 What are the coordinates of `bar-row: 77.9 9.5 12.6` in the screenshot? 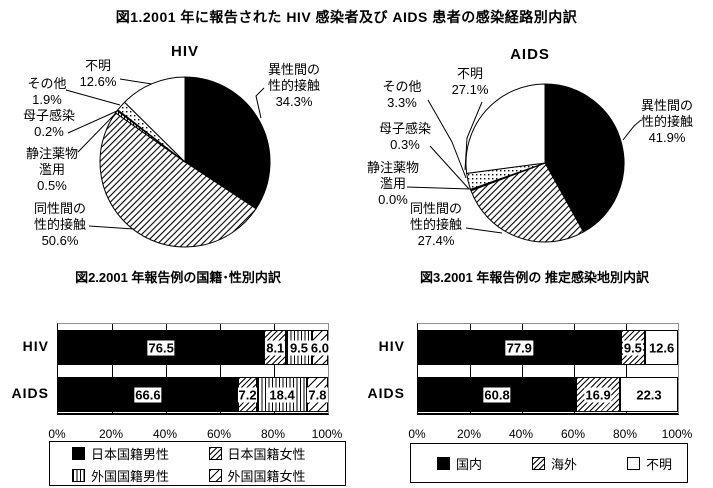 It's located at (548, 347).